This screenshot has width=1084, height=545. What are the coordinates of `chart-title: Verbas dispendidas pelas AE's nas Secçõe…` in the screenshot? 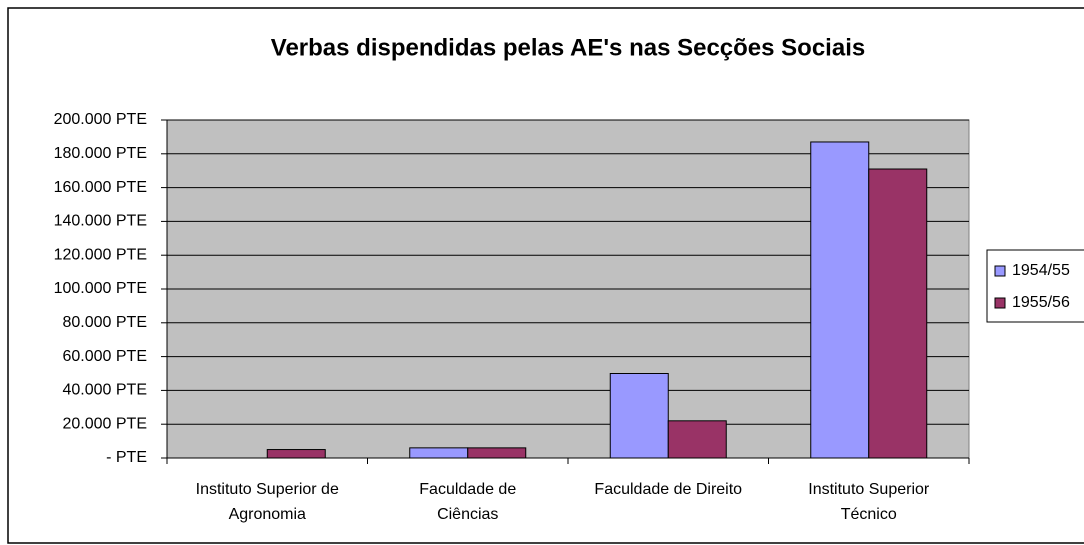 It's located at (568, 47).